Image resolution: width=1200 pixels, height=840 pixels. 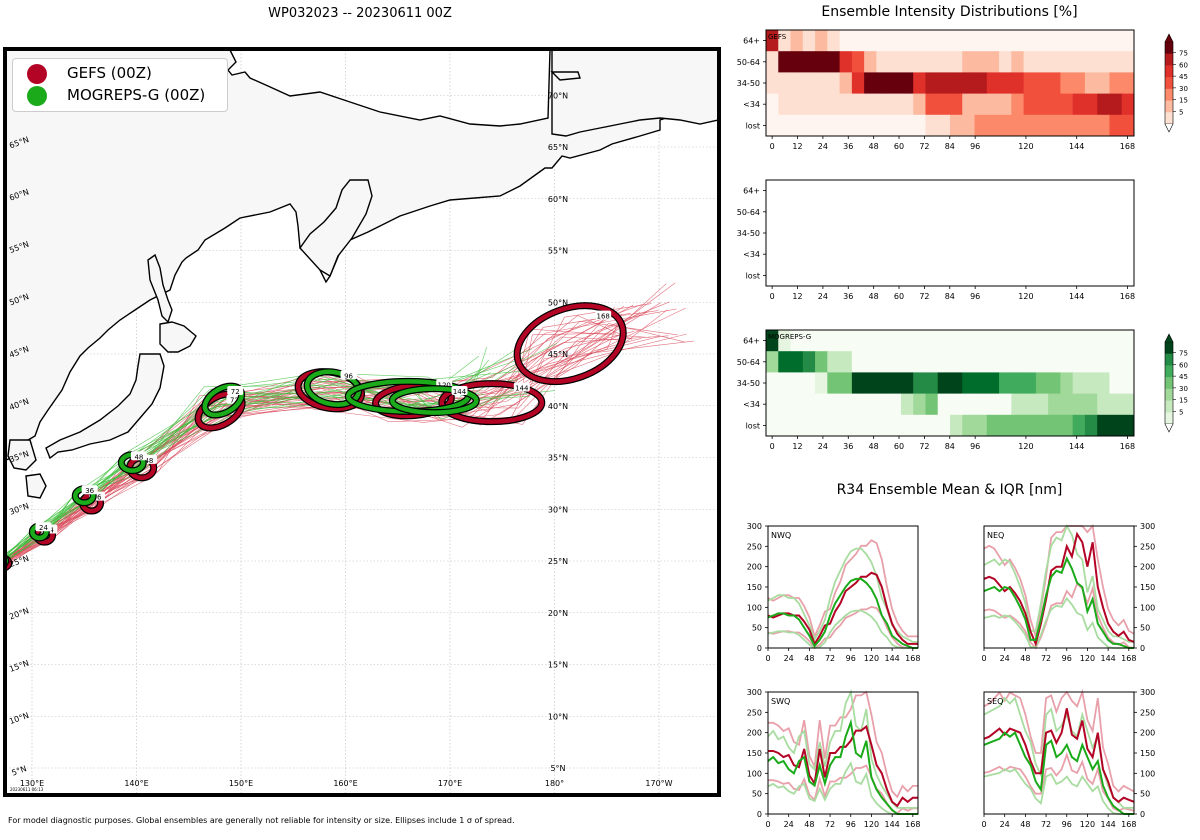 I want to click on x-tick-label: 0, so click(x=772, y=146).